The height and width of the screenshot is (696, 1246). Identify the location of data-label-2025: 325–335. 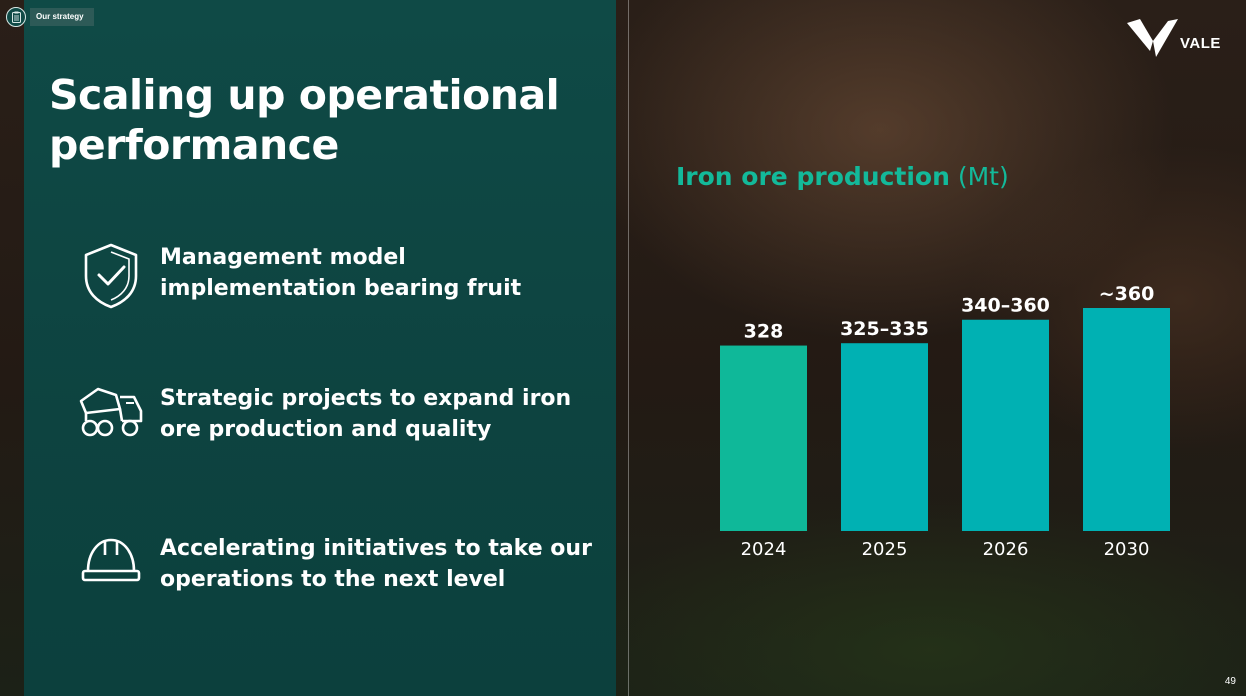
(884, 329).